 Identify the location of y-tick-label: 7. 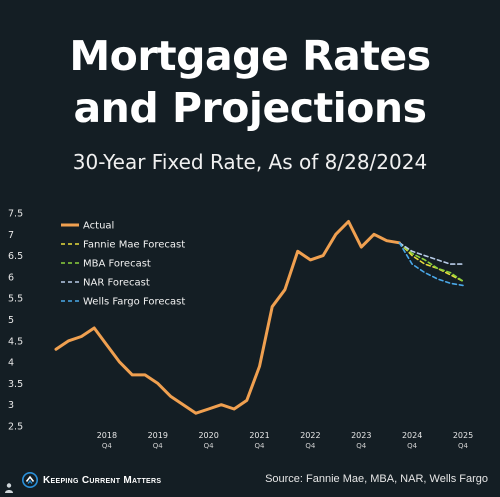
(11, 235).